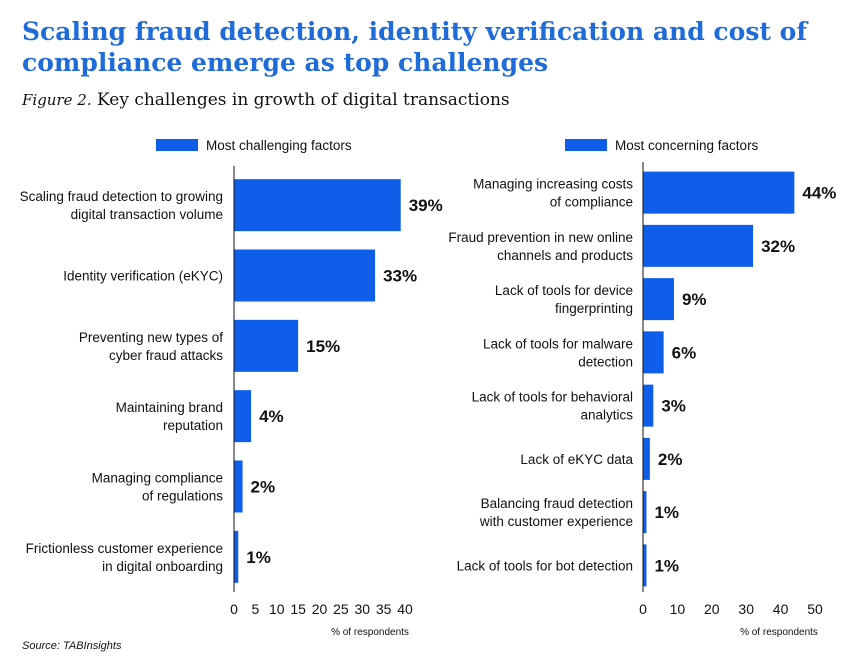 The height and width of the screenshot is (670, 854). Describe the element at coordinates (234, 609) in the screenshot. I see `left-tick-label: 0` at that location.